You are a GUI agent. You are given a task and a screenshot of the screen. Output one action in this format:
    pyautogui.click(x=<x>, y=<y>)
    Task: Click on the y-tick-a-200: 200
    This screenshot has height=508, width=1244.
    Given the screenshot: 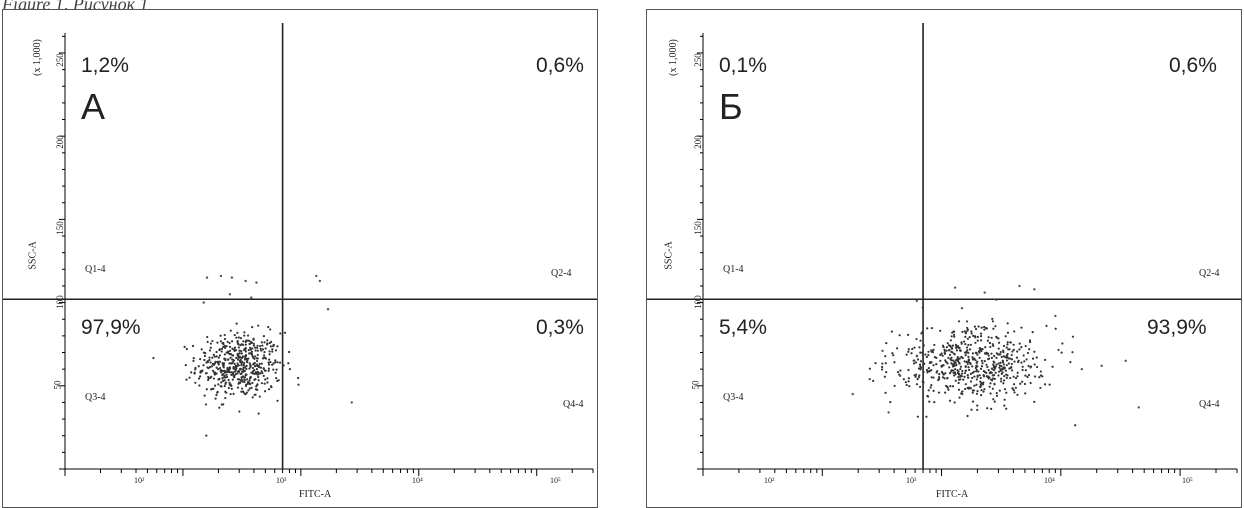 What is the action you would take?
    pyautogui.click(x=59, y=142)
    